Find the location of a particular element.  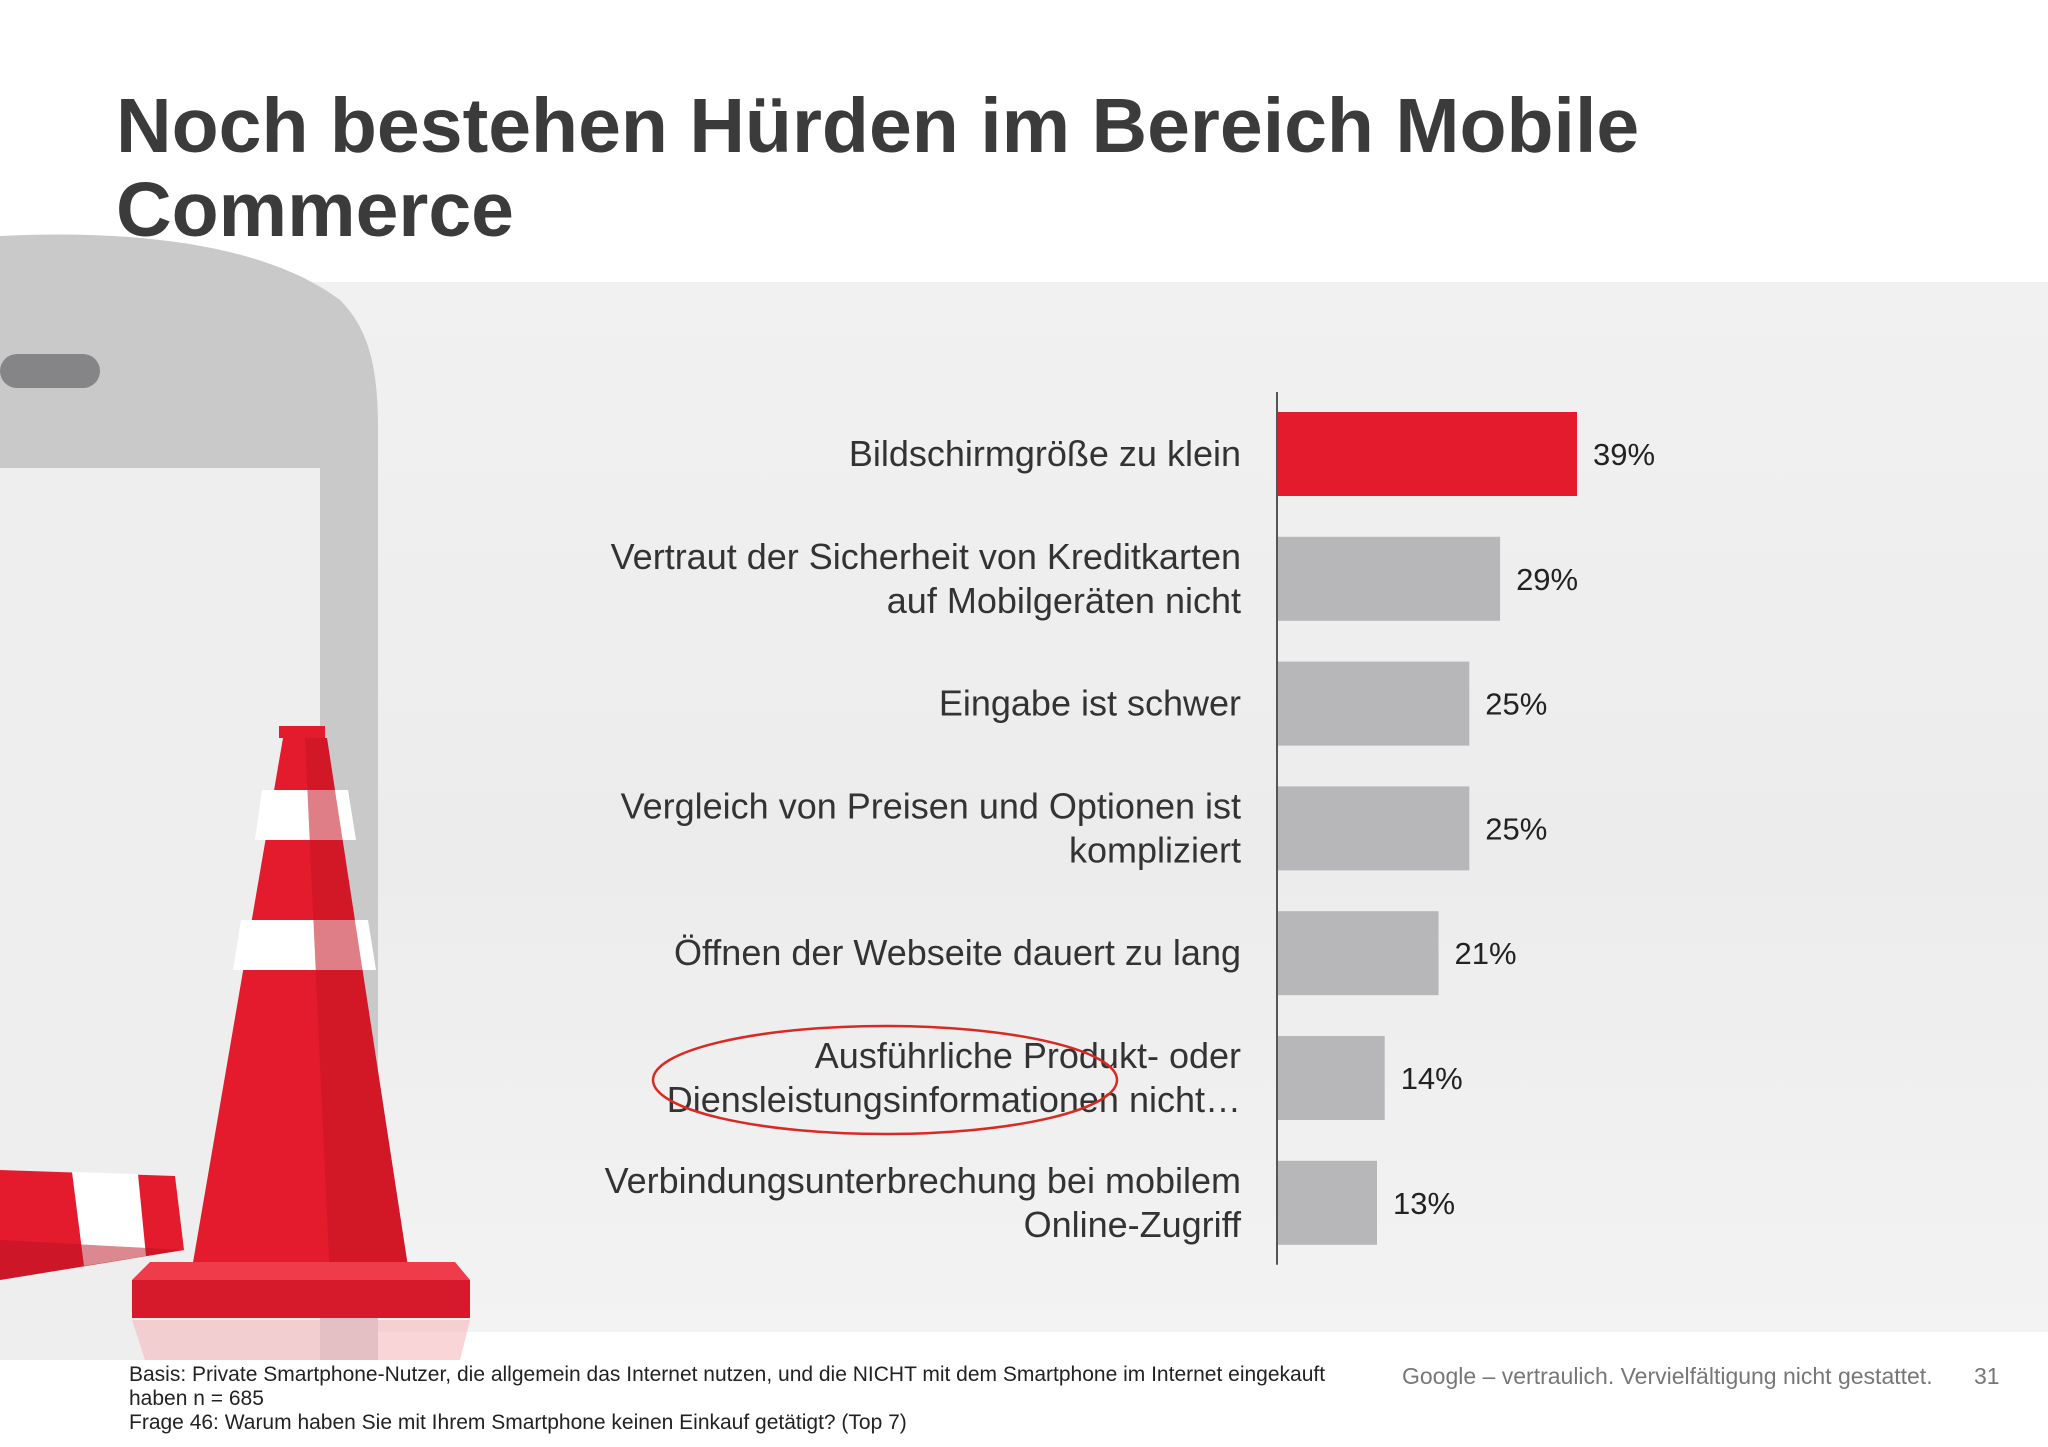

value-label: 21% is located at coordinates (1486, 953).